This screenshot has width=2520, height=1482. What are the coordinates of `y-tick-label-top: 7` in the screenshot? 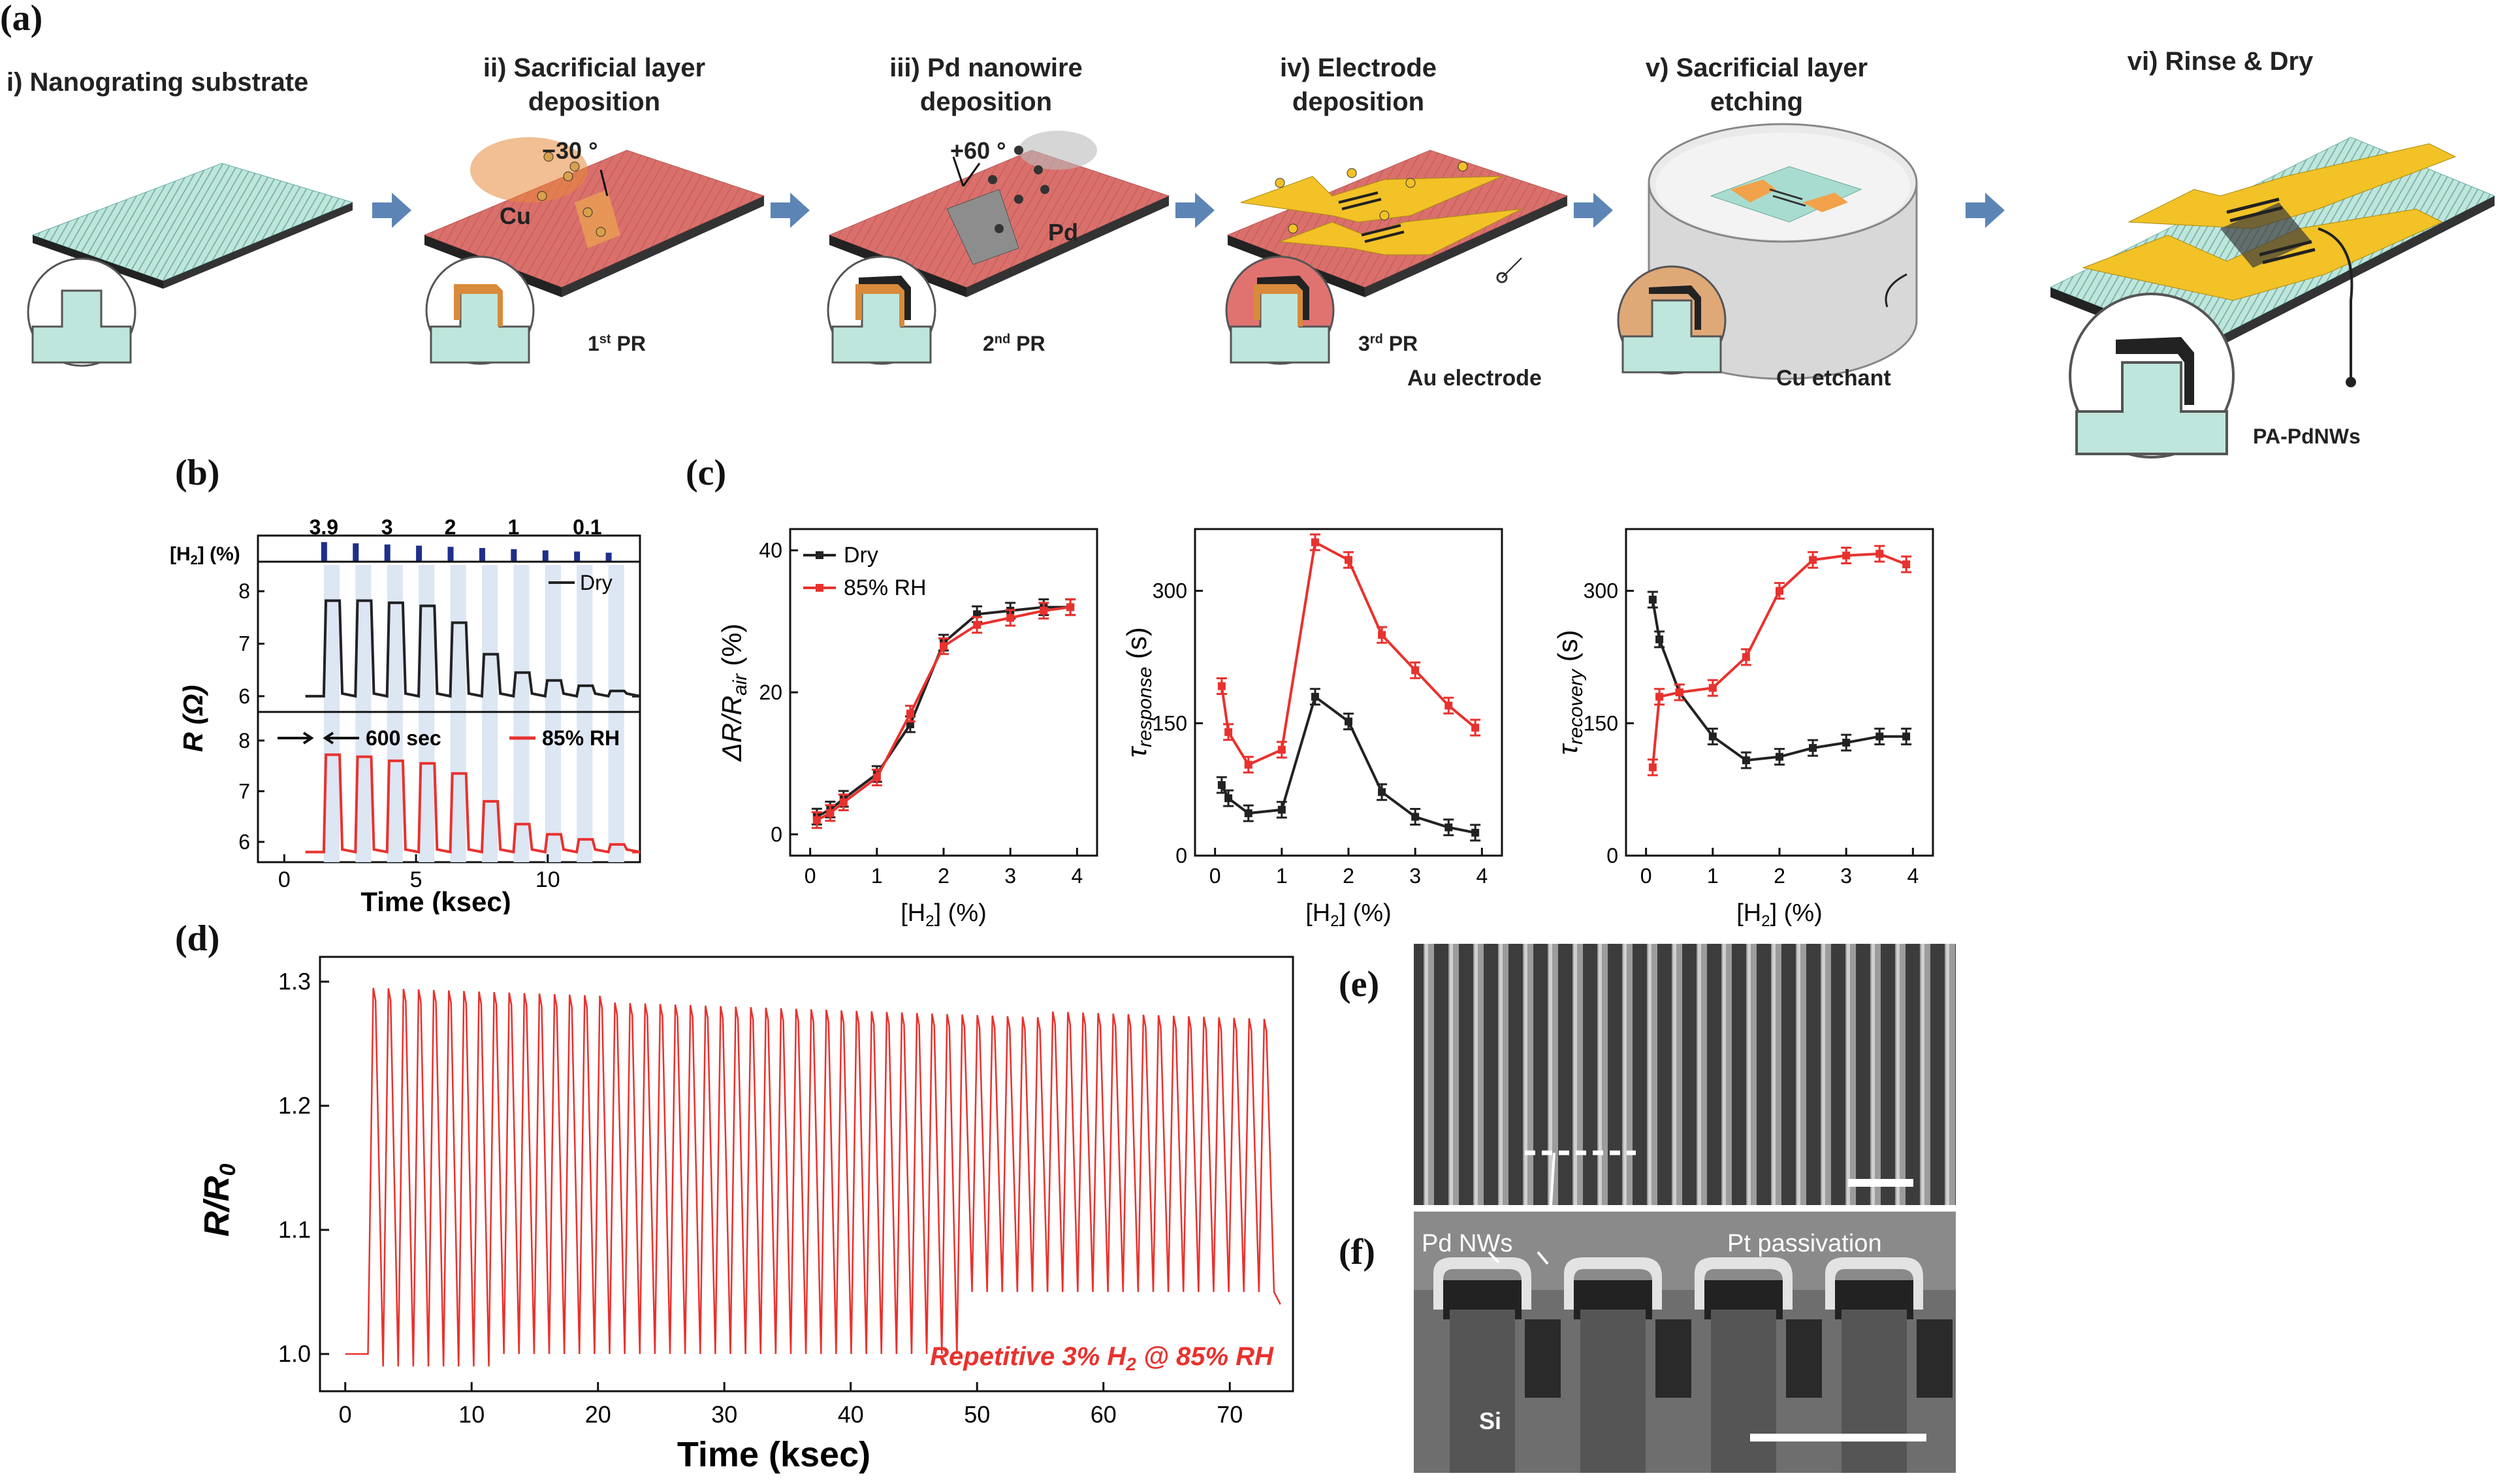 It's located at (244, 644).